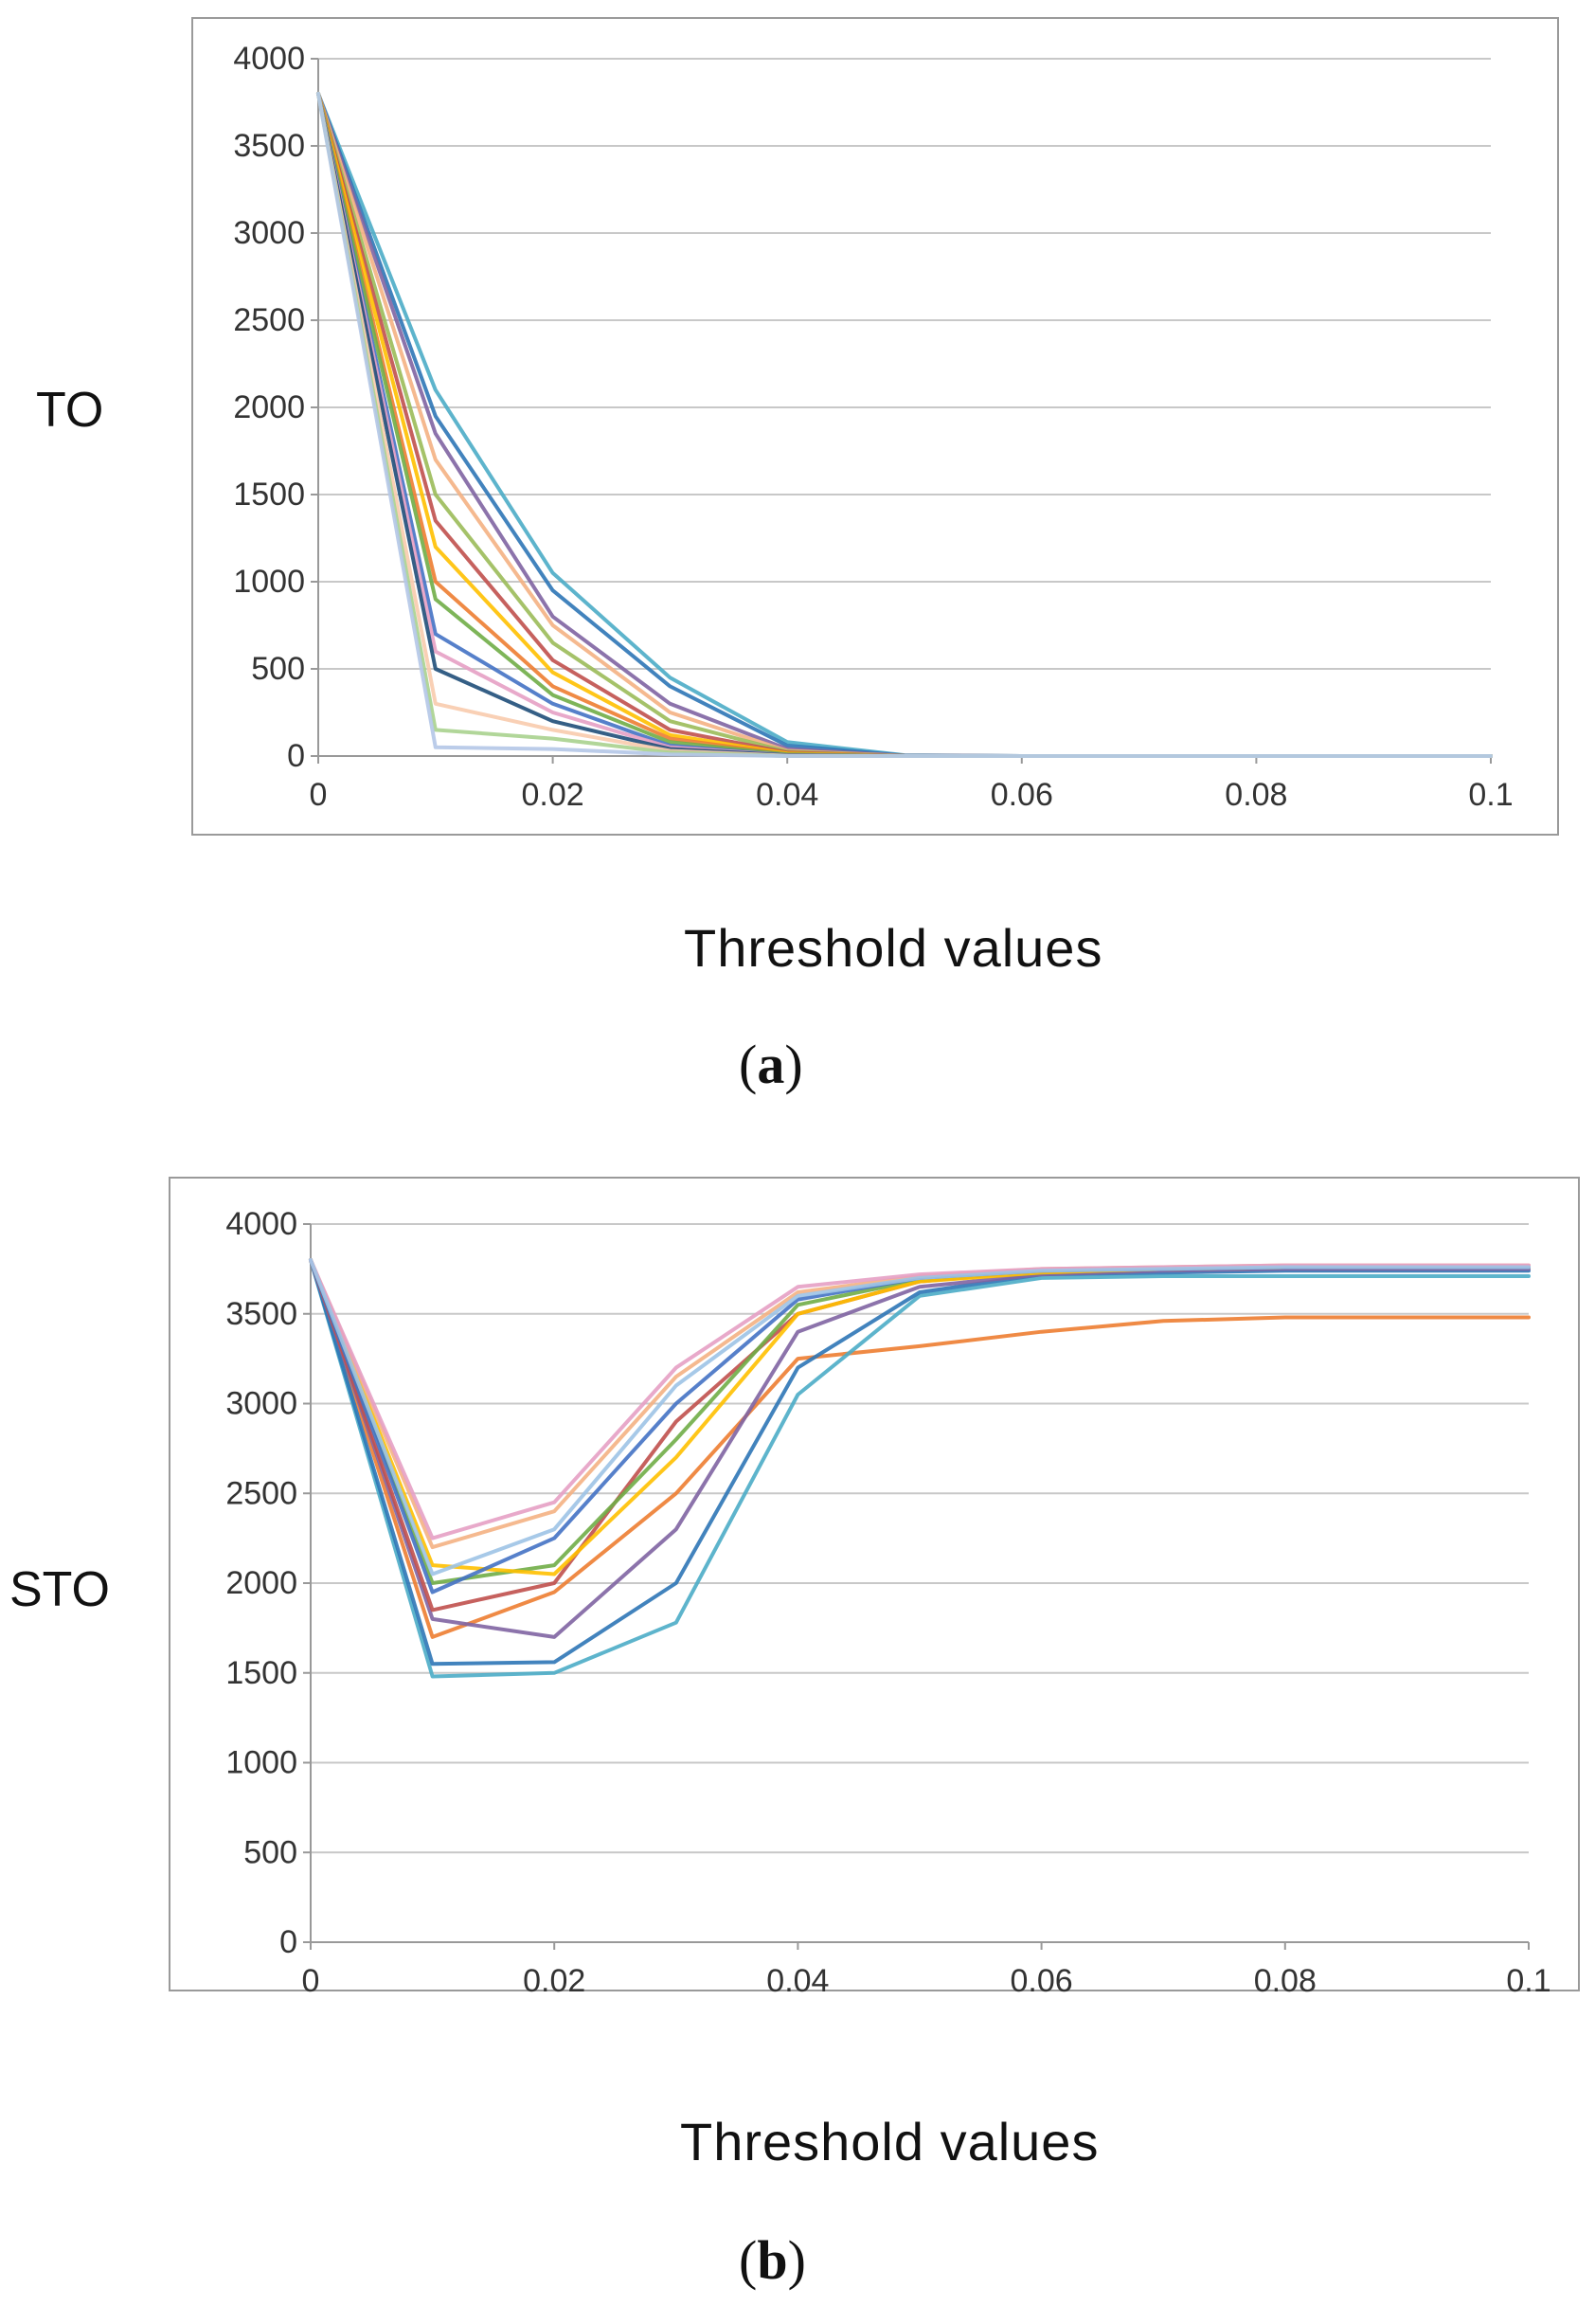 The image size is (1595, 2324). Describe the element at coordinates (70, 410) in the screenshot. I see `y-axis-label-a: TO` at that location.